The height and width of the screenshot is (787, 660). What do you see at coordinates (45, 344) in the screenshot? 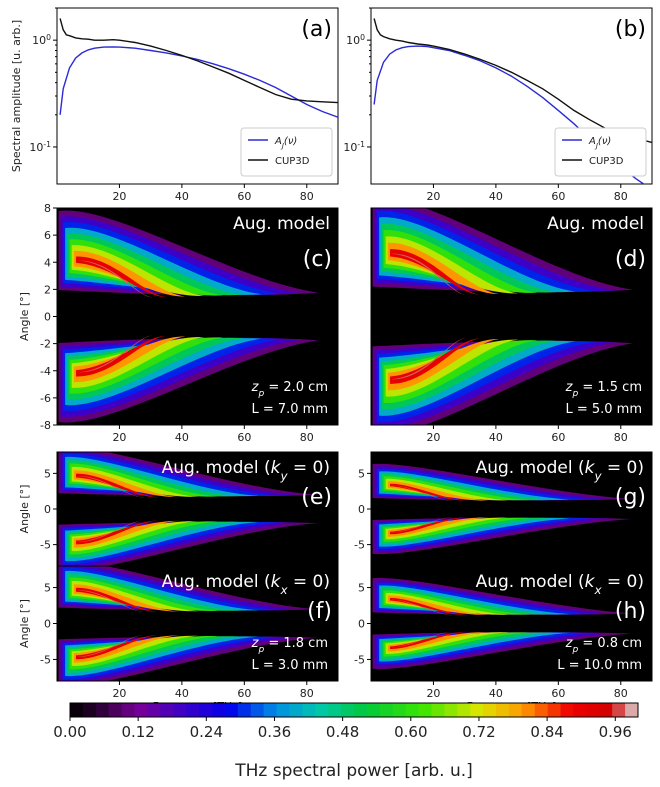
I see `y-tick-label: -2` at bounding box center [45, 344].